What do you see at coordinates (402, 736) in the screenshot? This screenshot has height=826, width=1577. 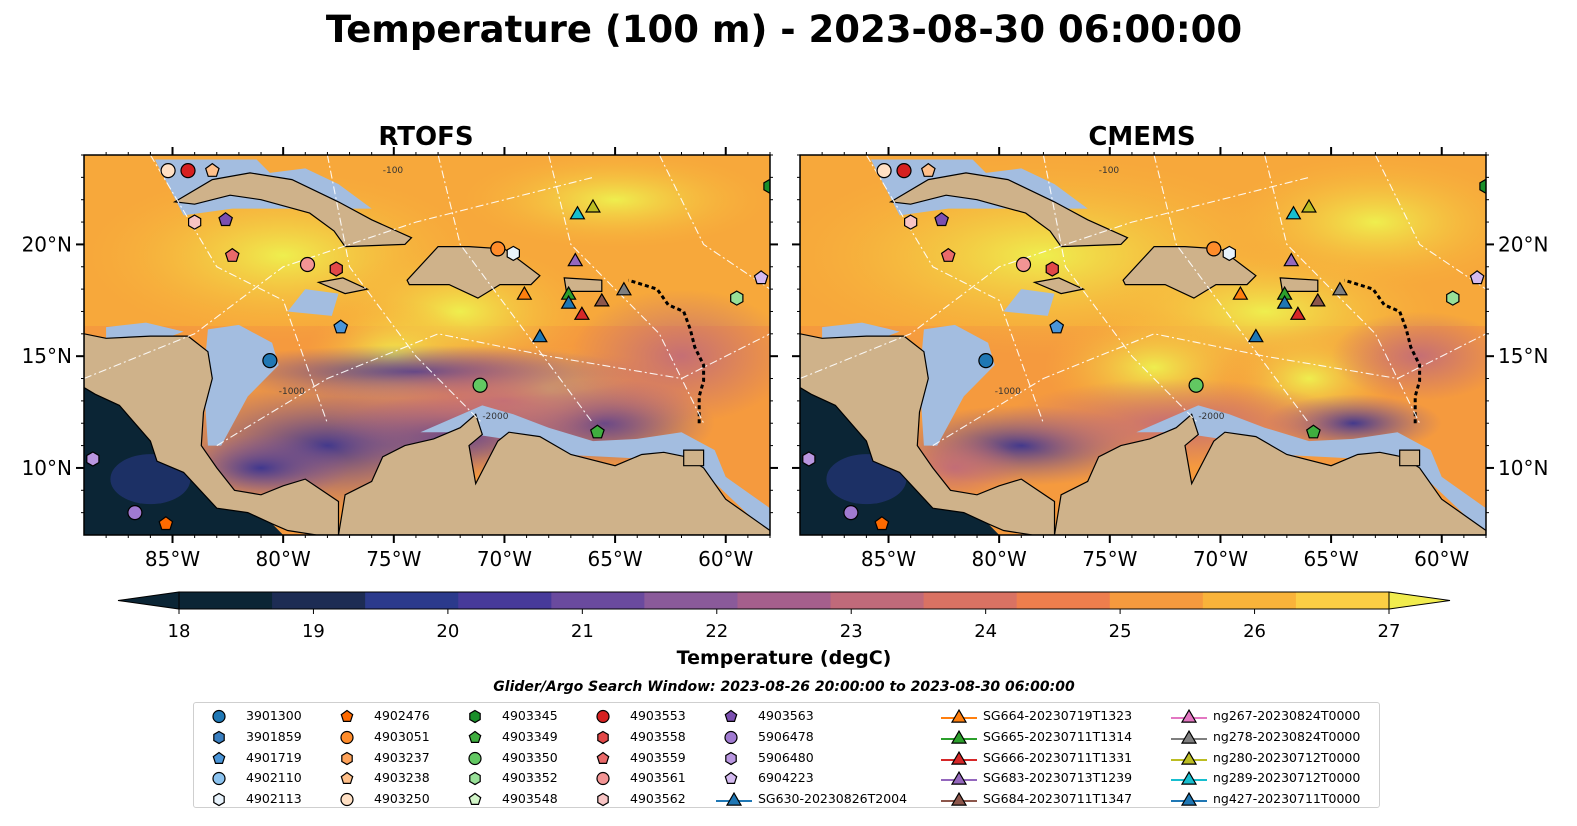 I see `legend-label: 4903051` at bounding box center [402, 736].